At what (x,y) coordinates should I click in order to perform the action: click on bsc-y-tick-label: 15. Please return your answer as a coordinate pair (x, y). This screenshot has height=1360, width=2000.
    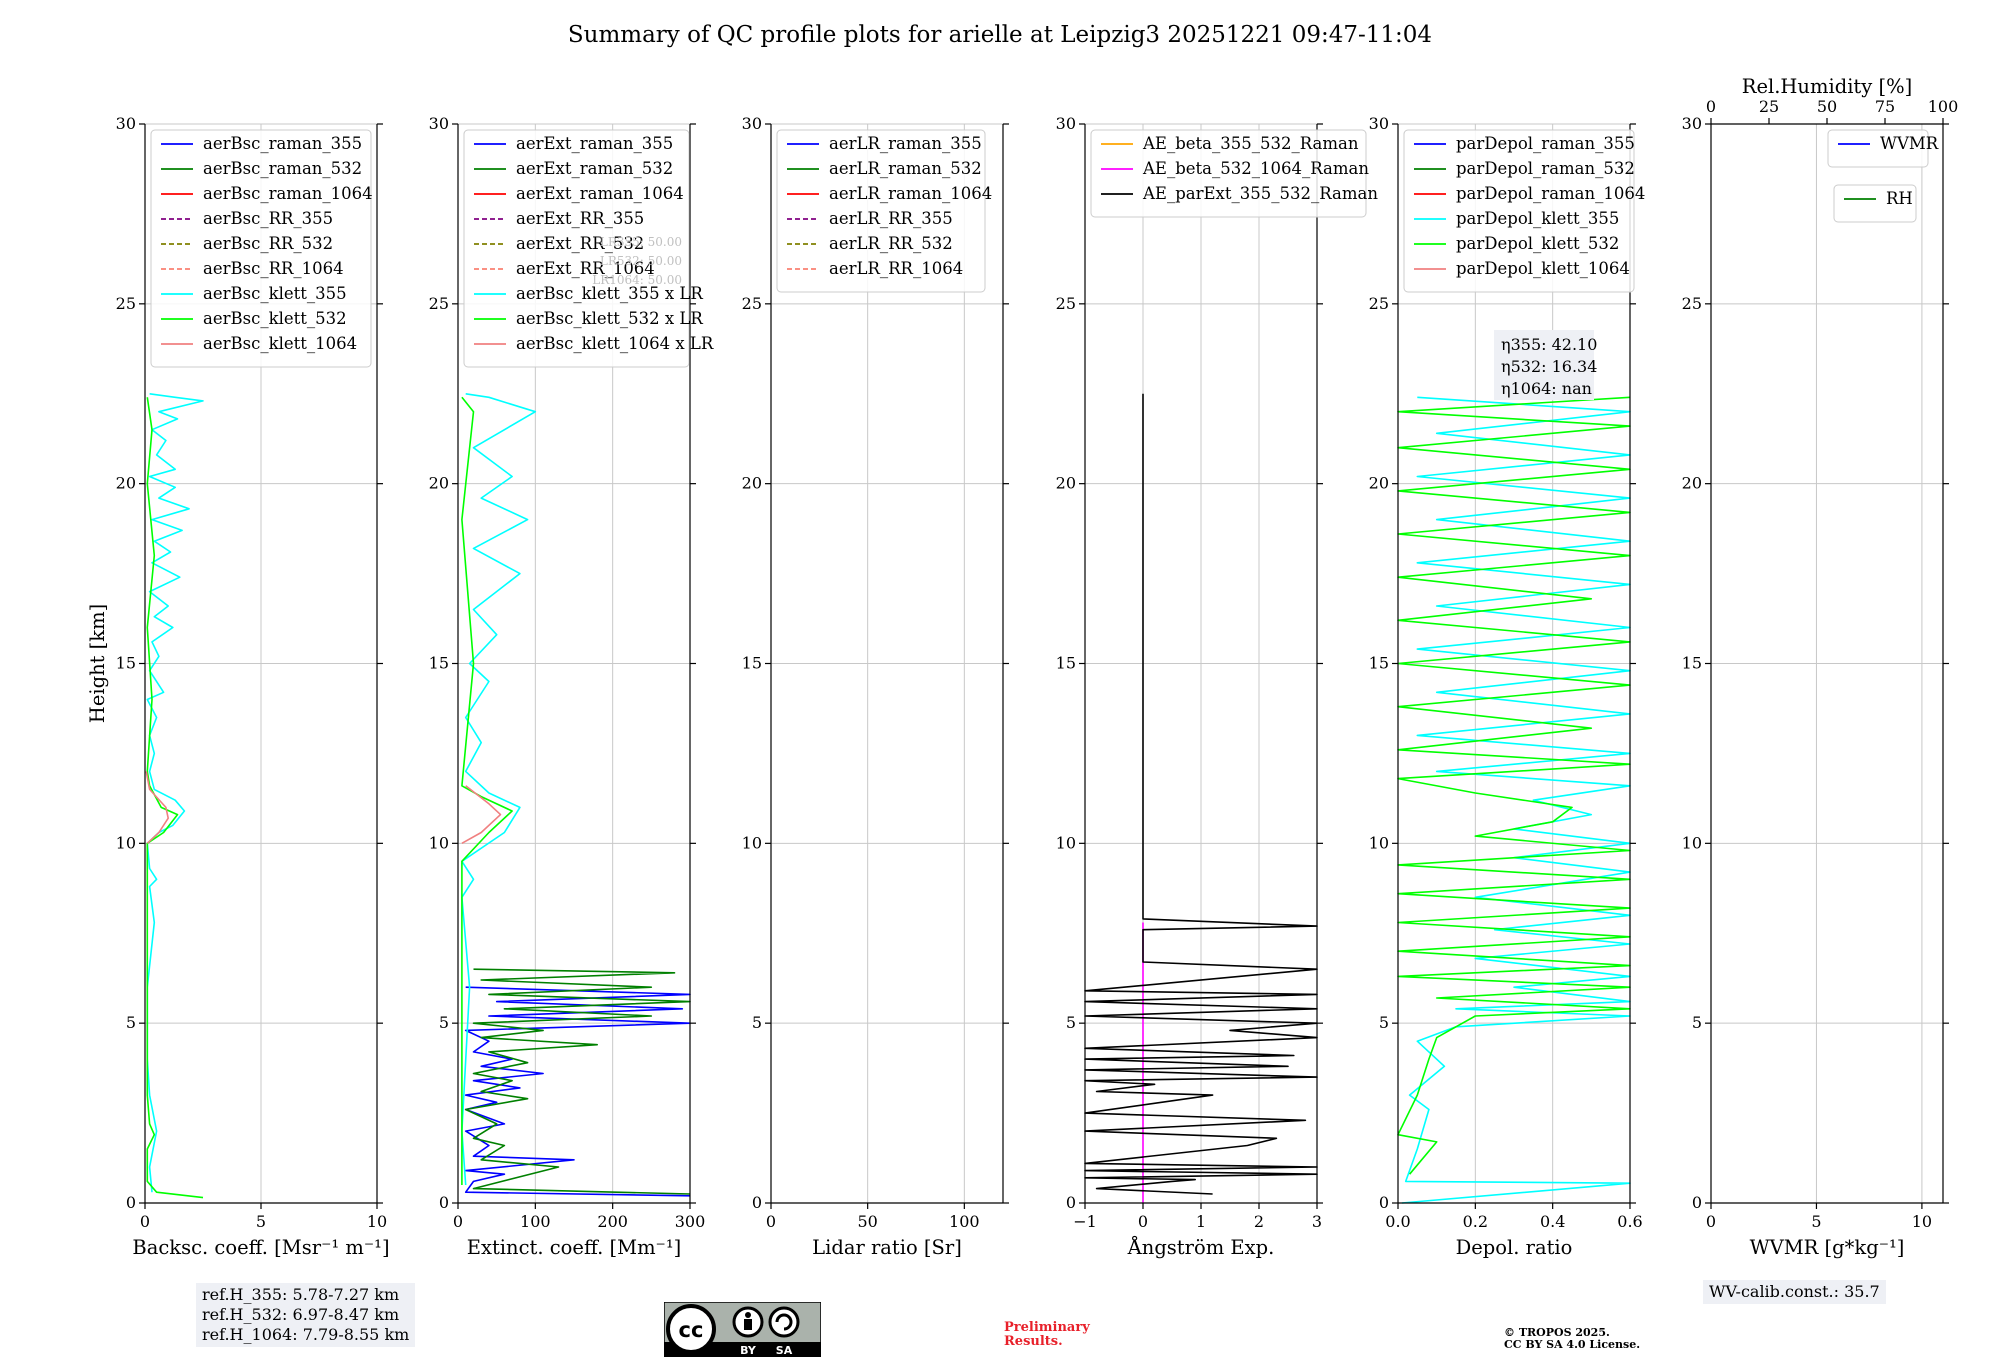
    Looking at the image, I should click on (126, 663).